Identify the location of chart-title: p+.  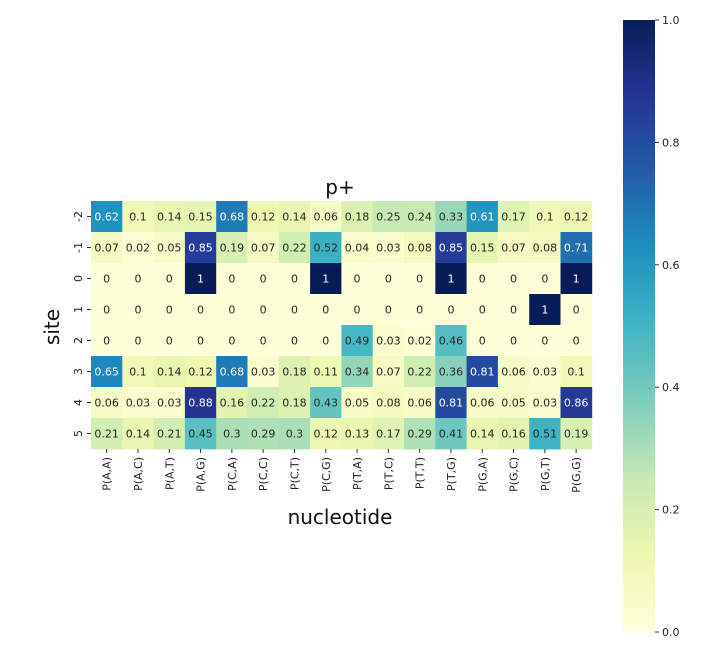
(339, 187).